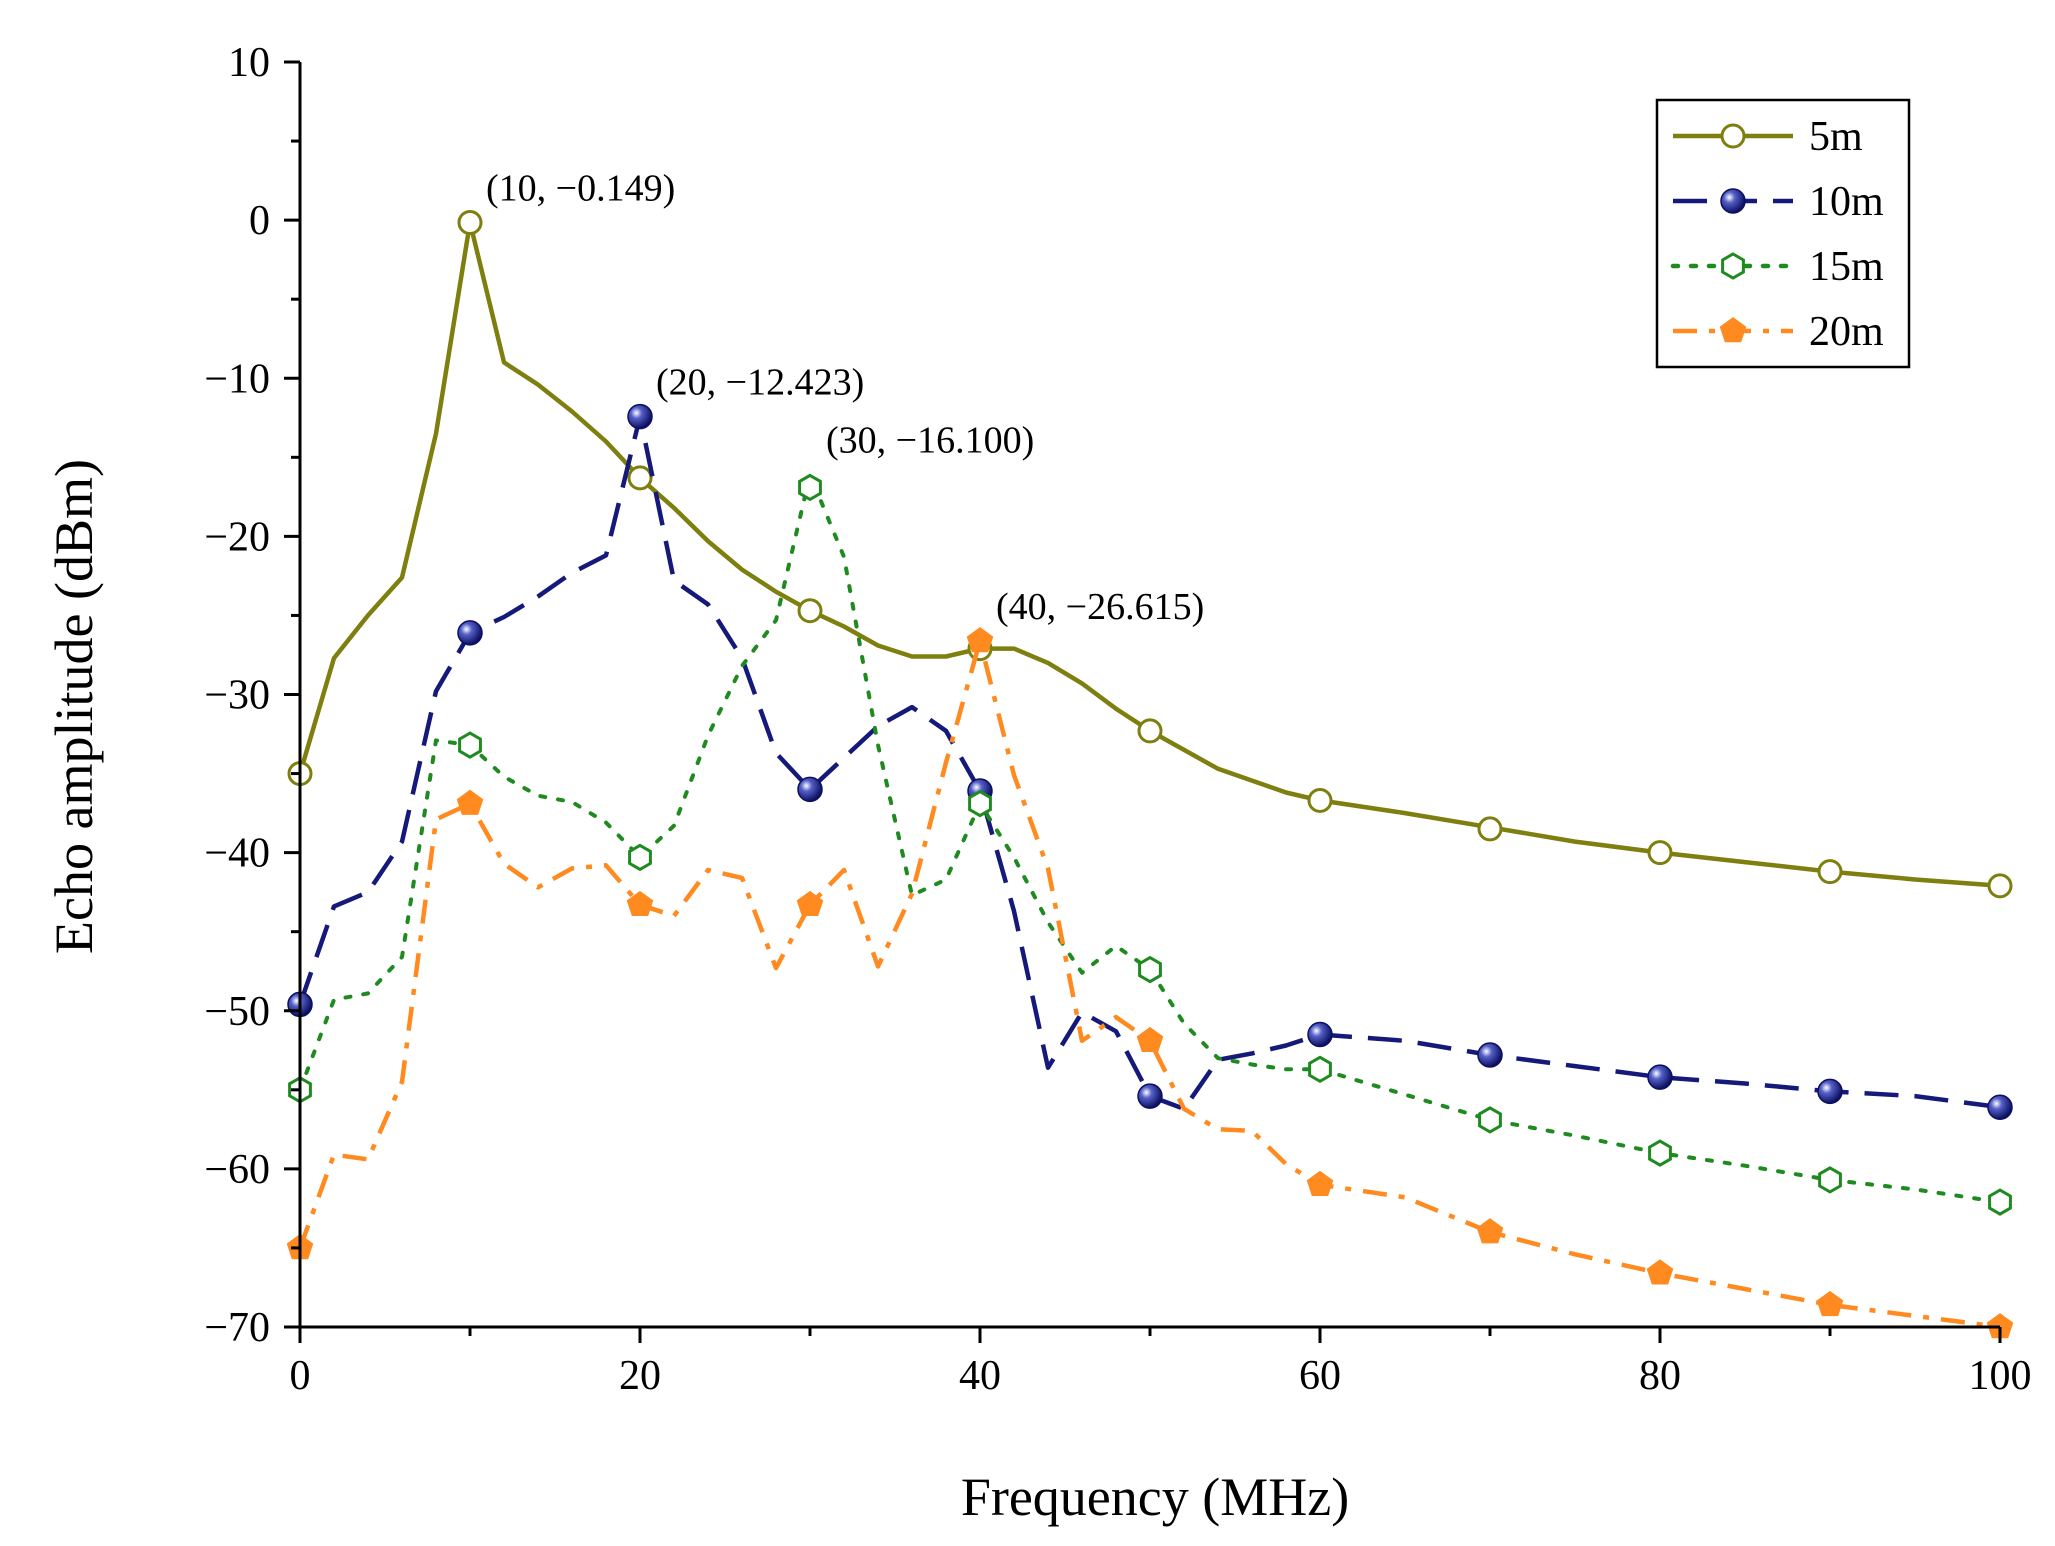 The image size is (2055, 1546). What do you see at coordinates (1320, 1376) in the screenshot?
I see `x-tick-label: 60` at bounding box center [1320, 1376].